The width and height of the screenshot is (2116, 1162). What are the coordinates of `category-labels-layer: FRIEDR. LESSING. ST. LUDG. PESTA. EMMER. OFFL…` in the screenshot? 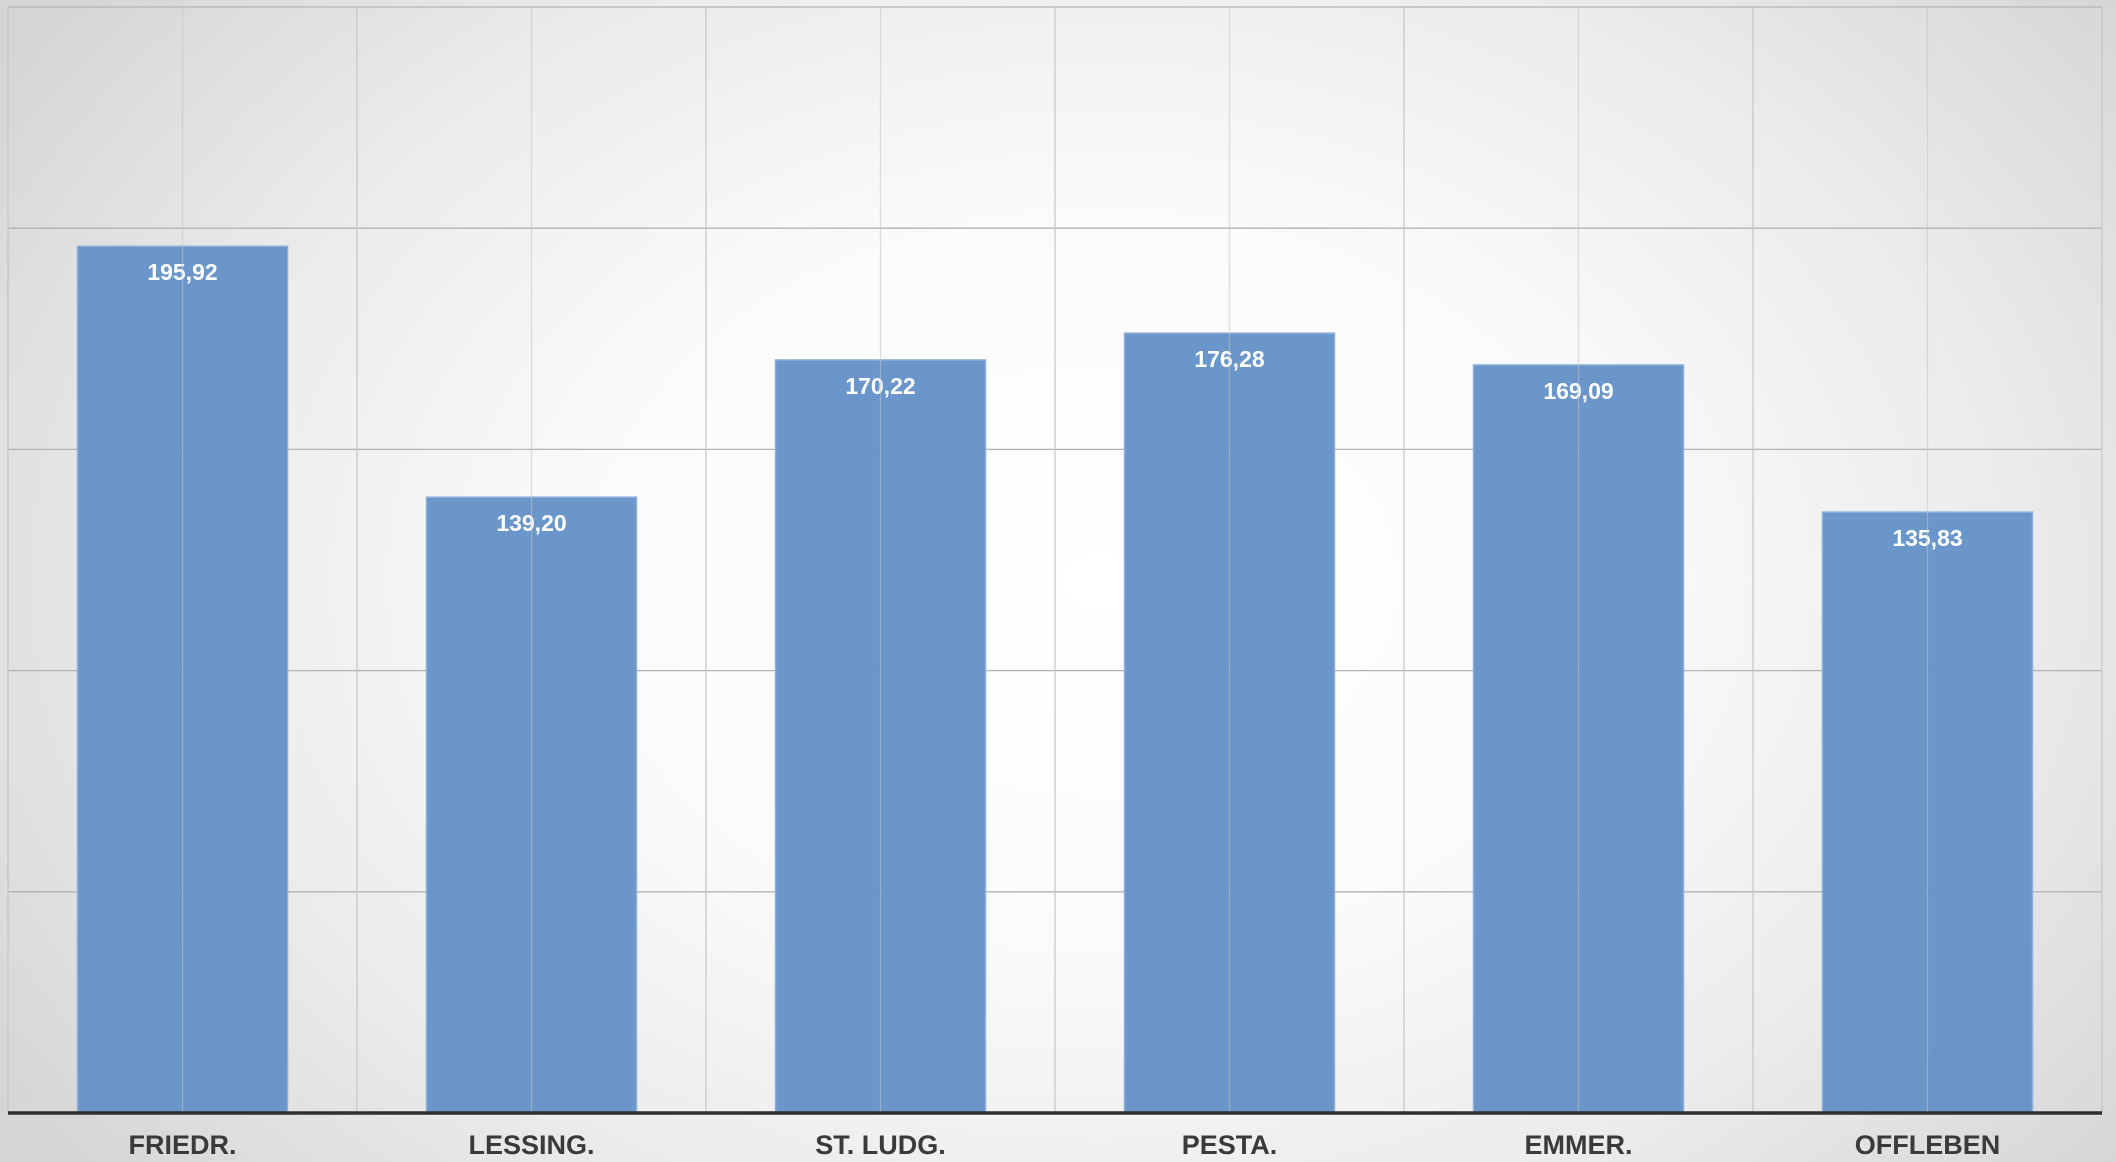 It's located at (1065, 1145).